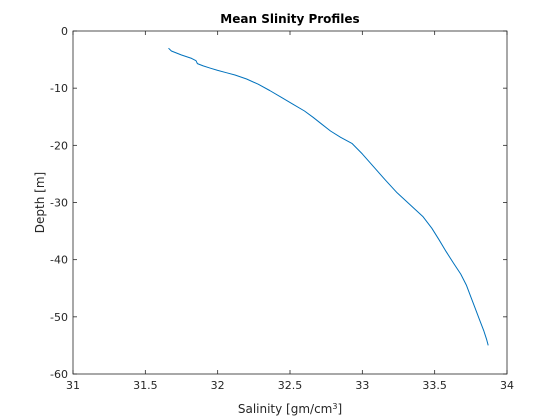 The width and height of the screenshot is (560, 420). I want to click on y-tick-label: -60, so click(59, 374).